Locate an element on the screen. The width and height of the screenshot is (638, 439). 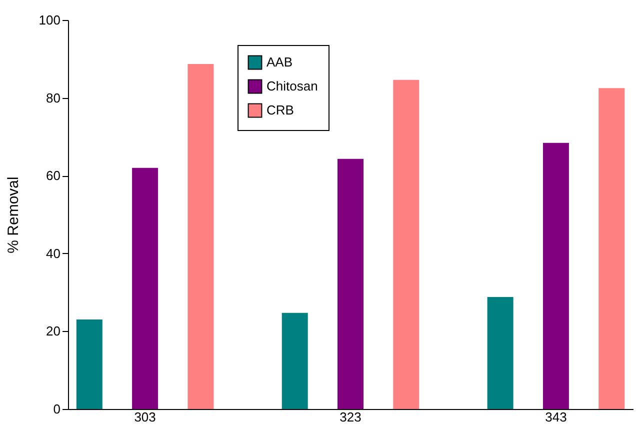
legend-label: Chitosan is located at coordinates (292, 86).